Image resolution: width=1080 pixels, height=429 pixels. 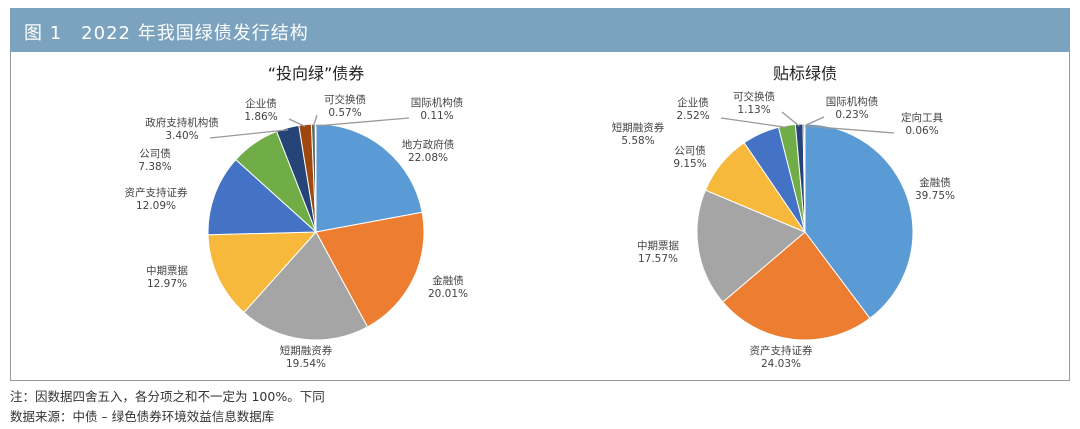 I want to click on slice-label: 可交换债 0.57%, so click(x=345, y=107).